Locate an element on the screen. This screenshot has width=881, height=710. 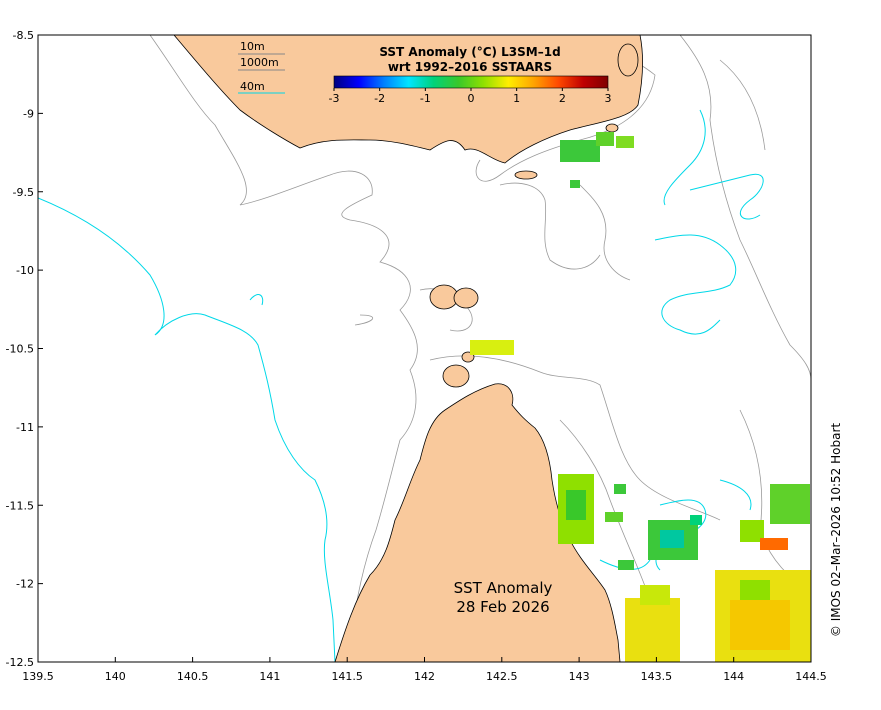
x-tick-label: 140 is located at coordinates (115, 676).